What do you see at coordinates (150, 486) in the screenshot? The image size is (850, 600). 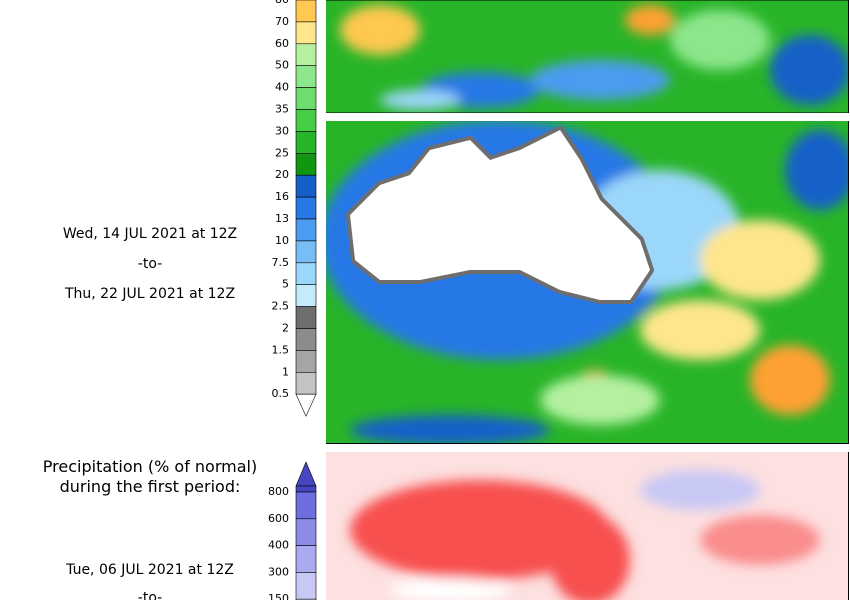 I see `section-title: during the first period:` at bounding box center [150, 486].